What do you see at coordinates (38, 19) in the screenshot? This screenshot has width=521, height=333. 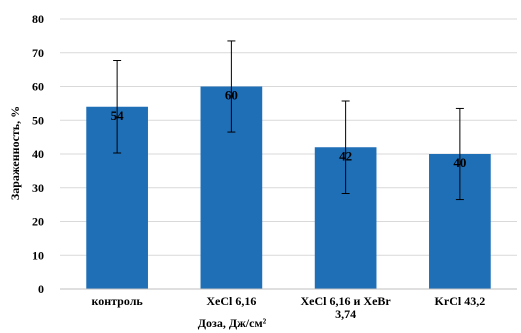 I see `y-tick-label: 80` at bounding box center [38, 19].